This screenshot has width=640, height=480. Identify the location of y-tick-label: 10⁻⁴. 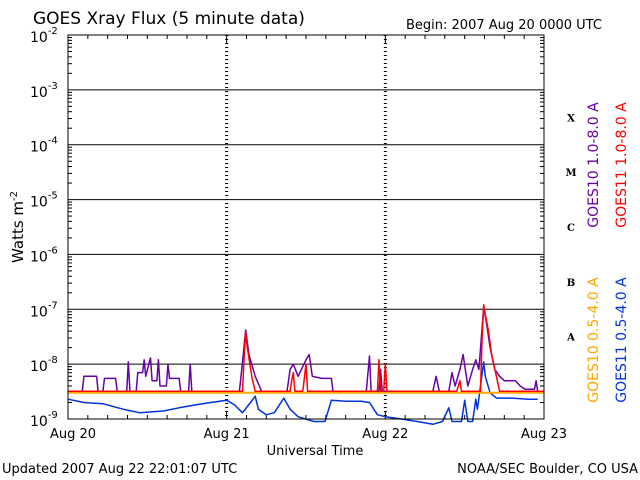
(44, 146).